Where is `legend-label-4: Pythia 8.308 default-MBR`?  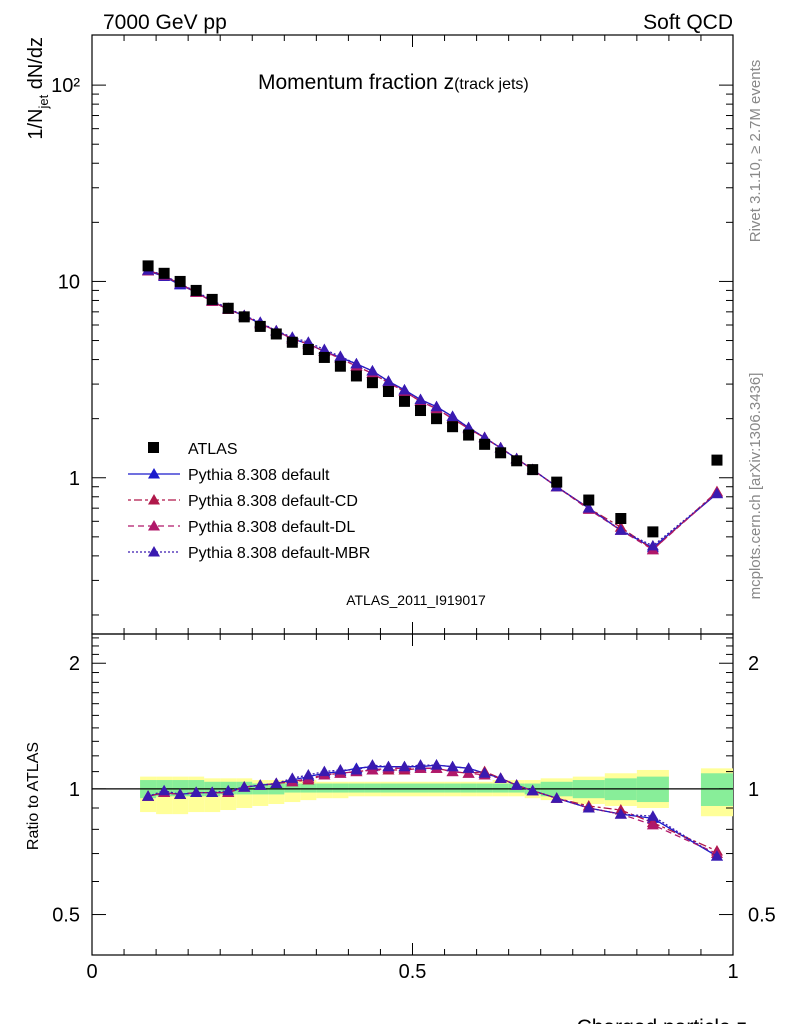 legend-label-4: Pythia 8.308 default-MBR is located at coordinates (279, 553).